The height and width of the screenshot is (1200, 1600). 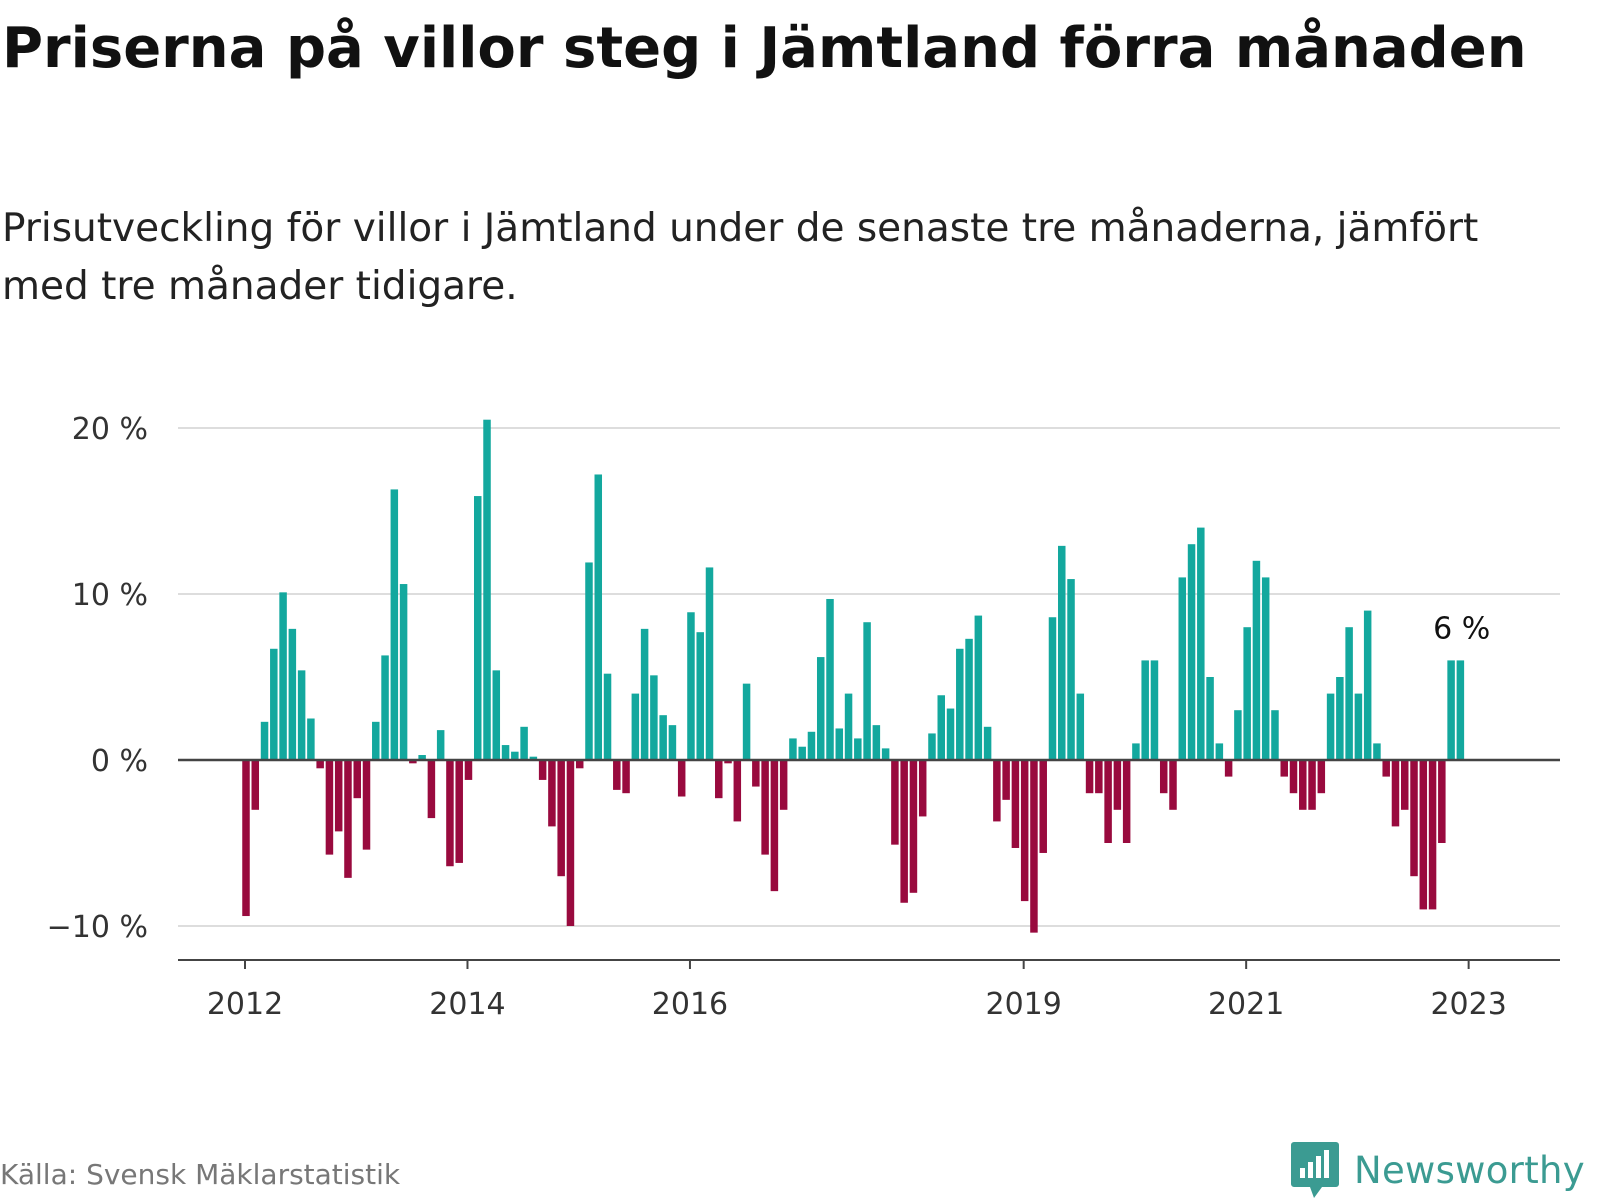 What do you see at coordinates (110, 595) in the screenshot?
I see `y-tick-label: 10 %` at bounding box center [110, 595].